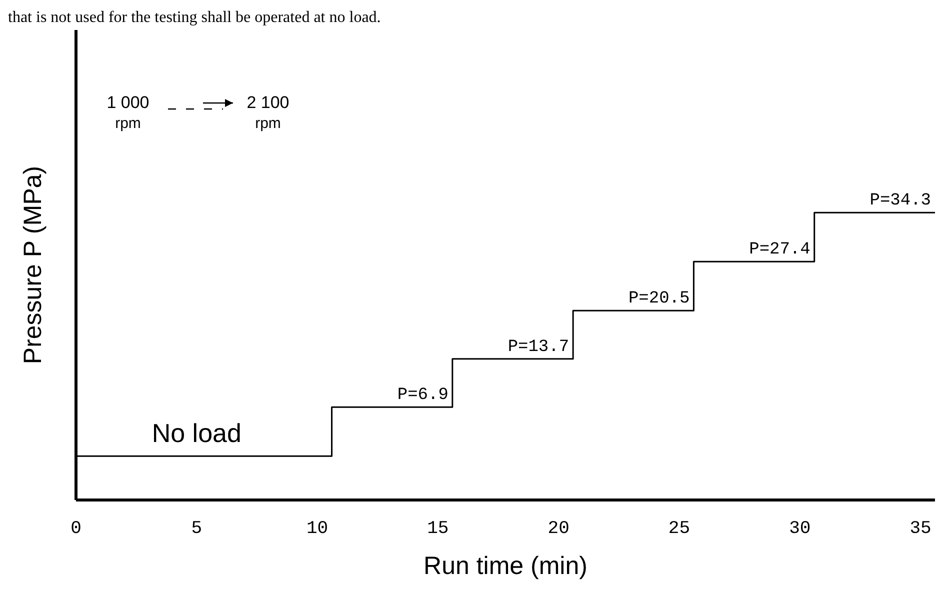 Image resolution: width=937 pixels, height=594 pixels. What do you see at coordinates (679, 528) in the screenshot?
I see `x-tick-label: 25` at bounding box center [679, 528].